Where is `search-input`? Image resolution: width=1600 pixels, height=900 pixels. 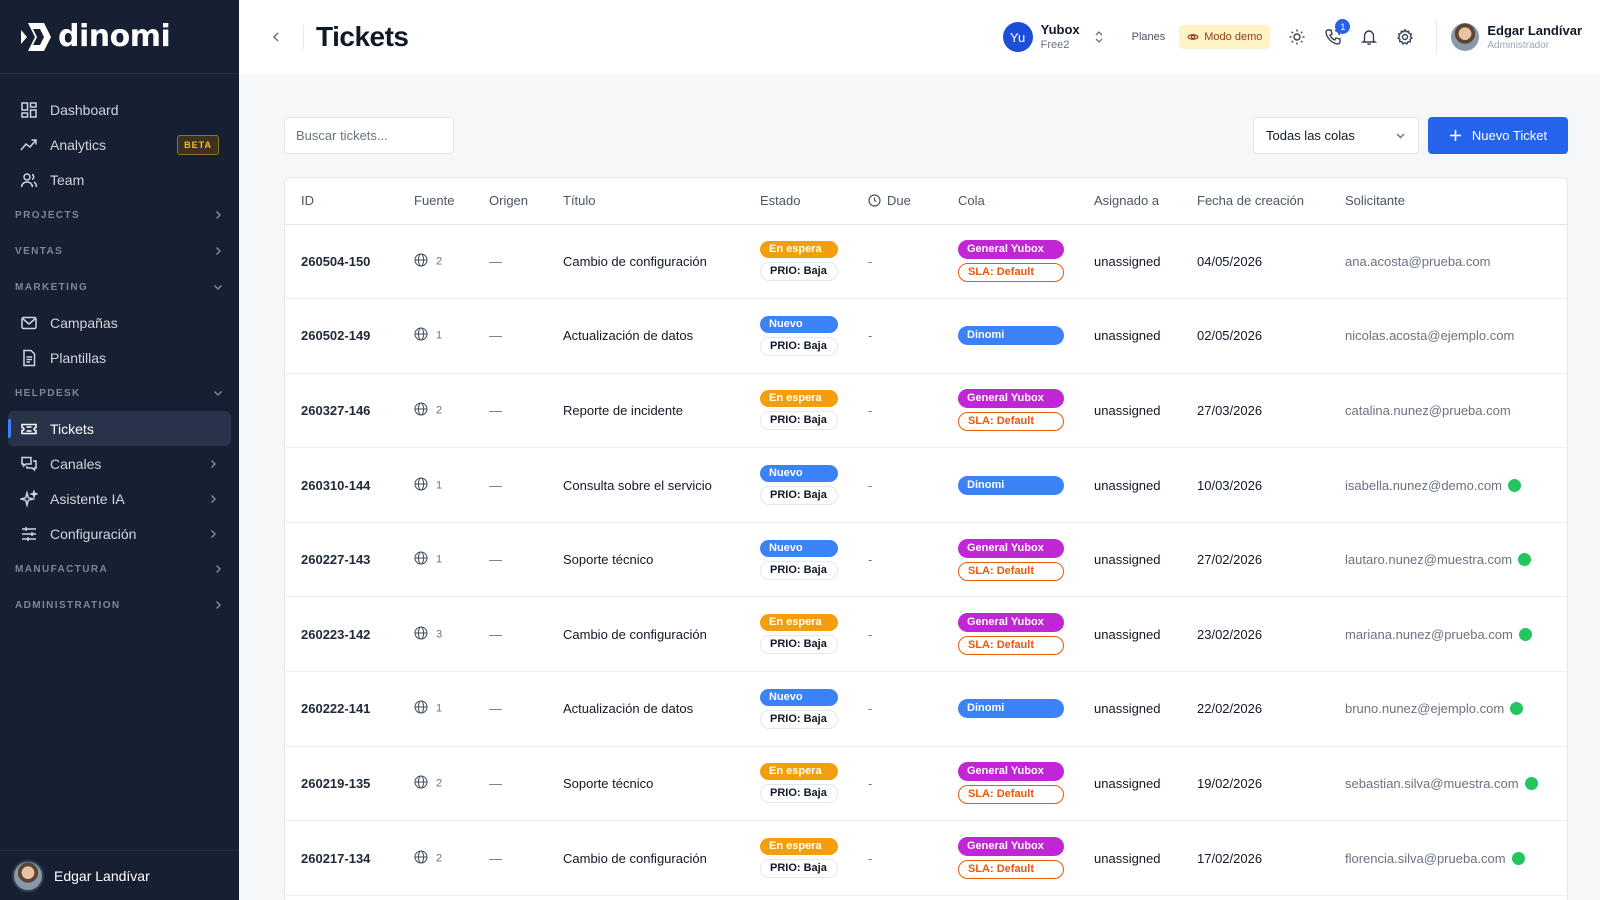
search-input is located at coordinates (369, 135).